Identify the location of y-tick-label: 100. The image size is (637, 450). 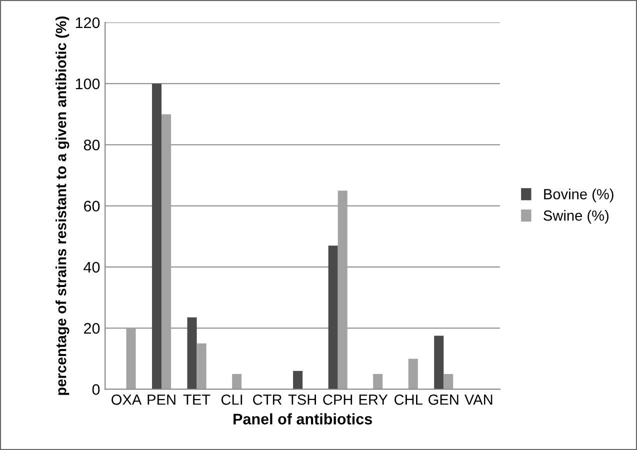
(88, 84).